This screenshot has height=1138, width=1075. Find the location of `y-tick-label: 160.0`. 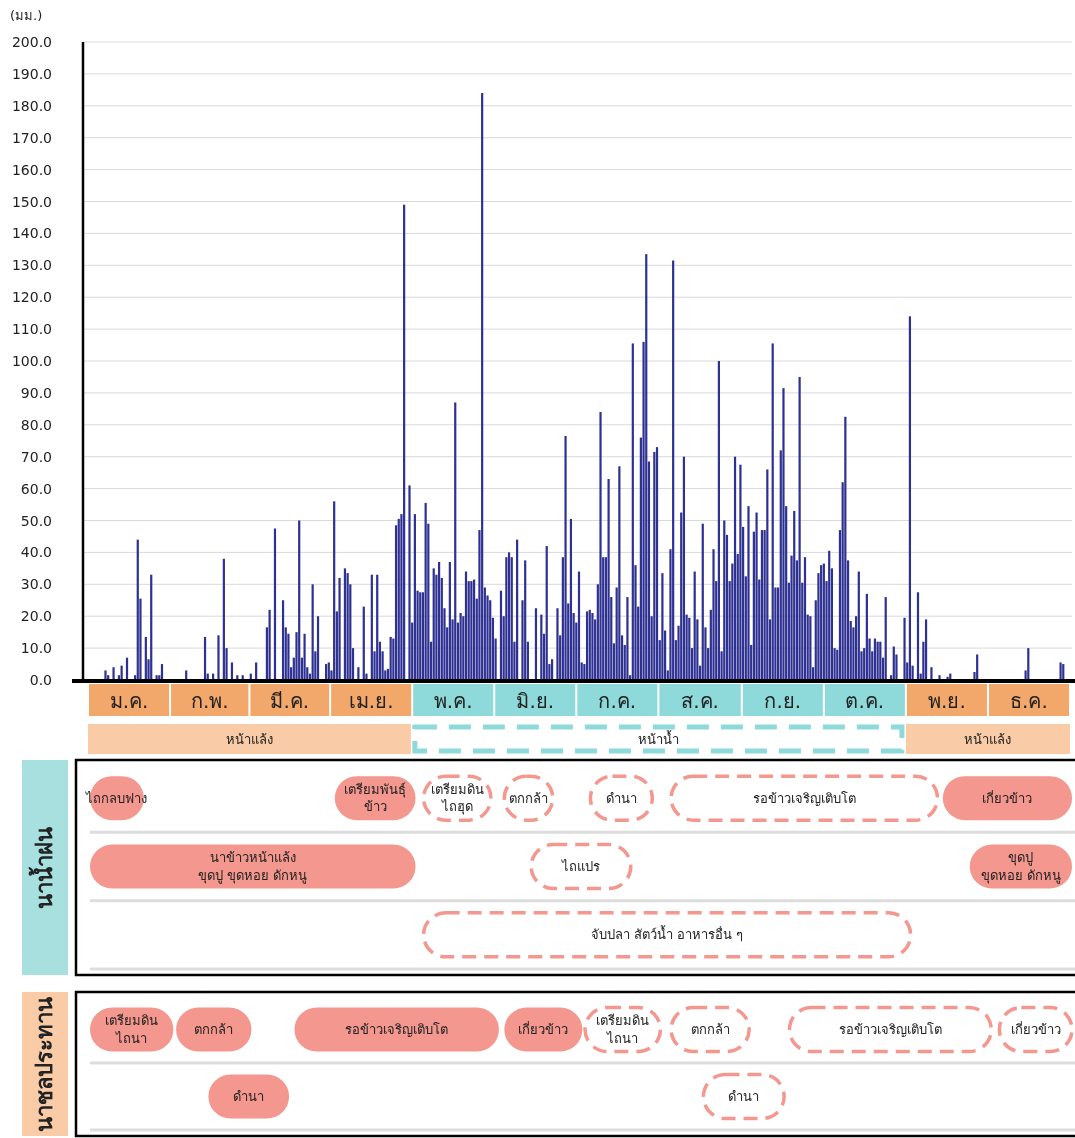

y-tick-label: 160.0 is located at coordinates (31, 169).